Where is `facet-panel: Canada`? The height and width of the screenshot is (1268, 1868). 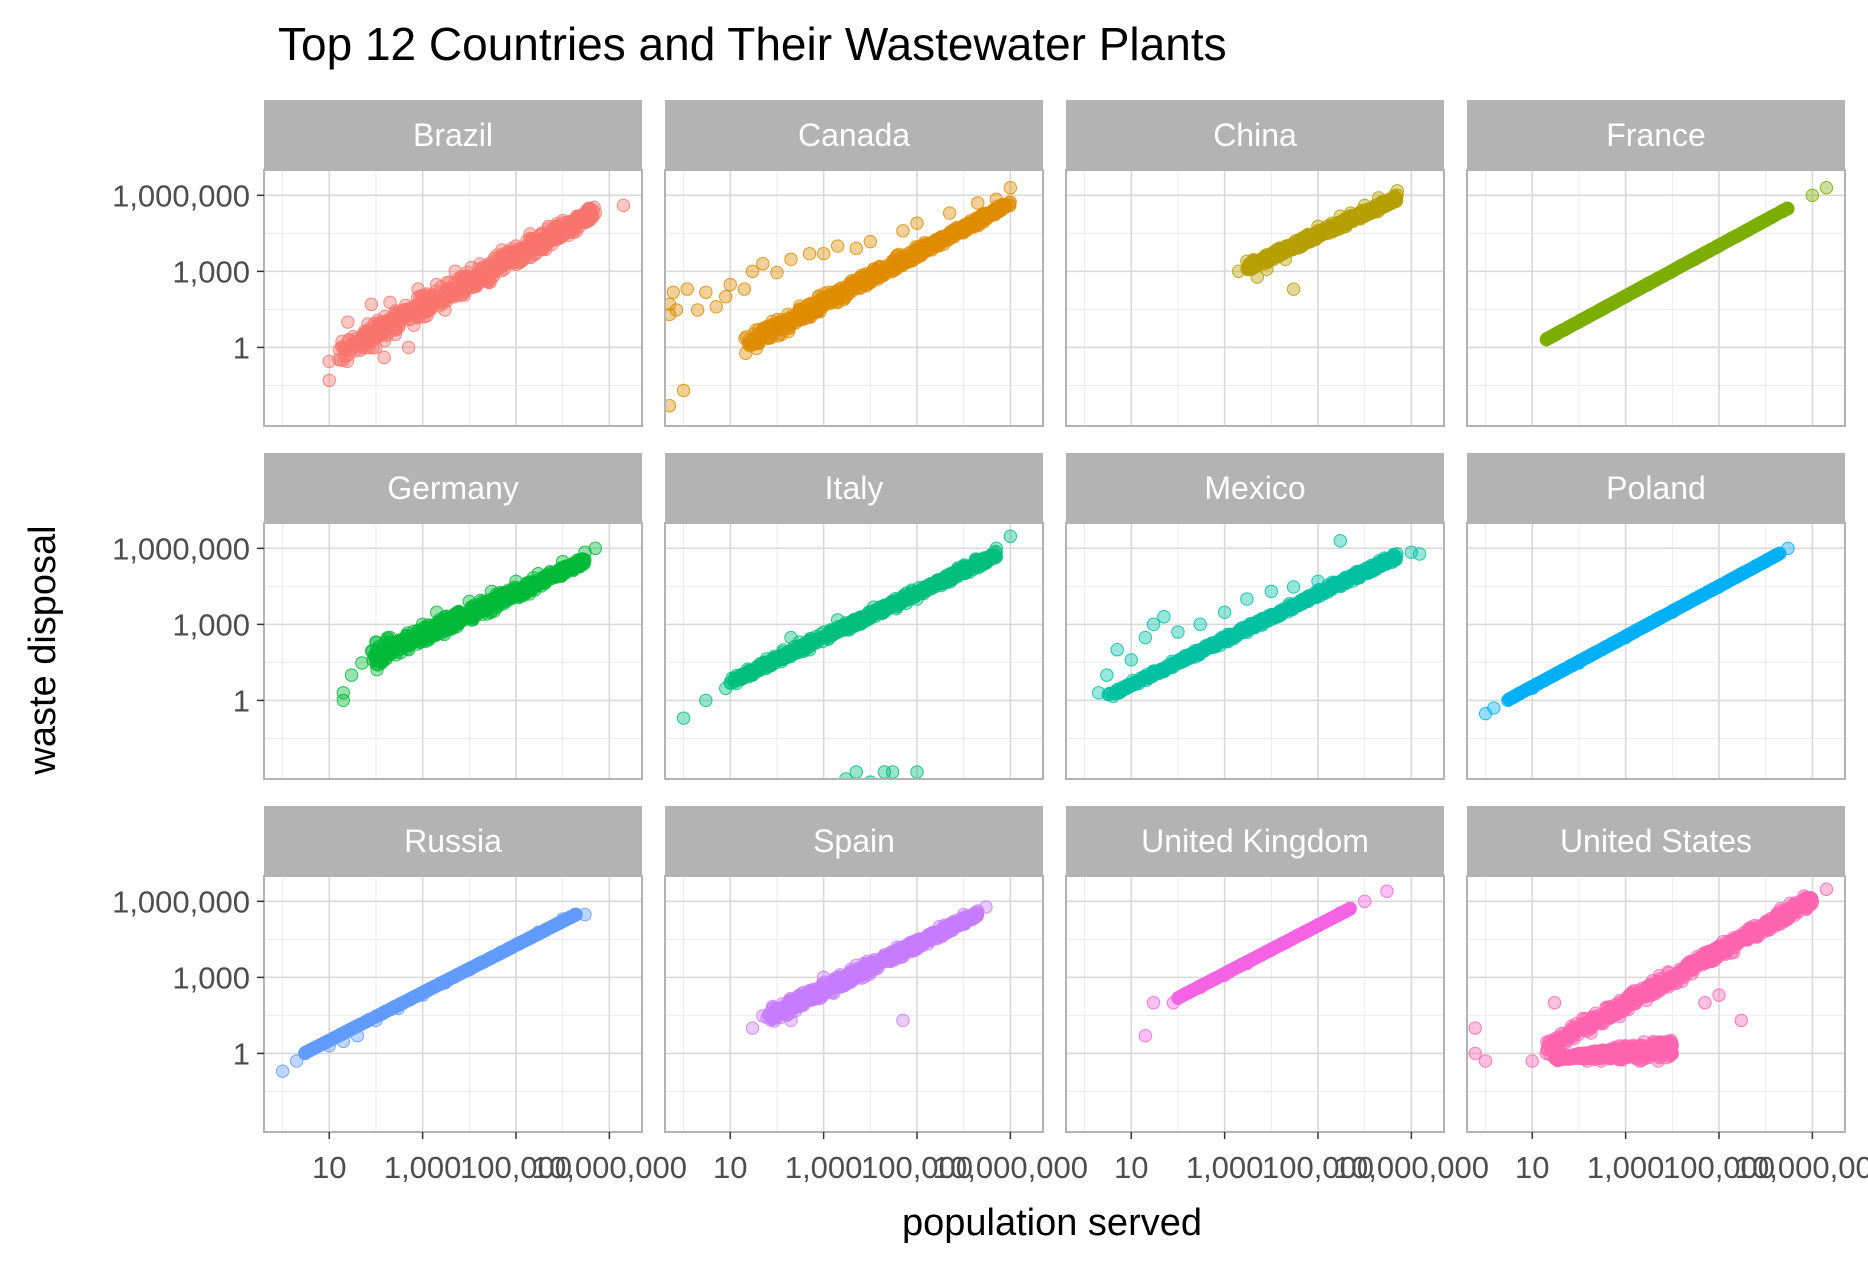
facet-panel: Canada is located at coordinates (854, 263).